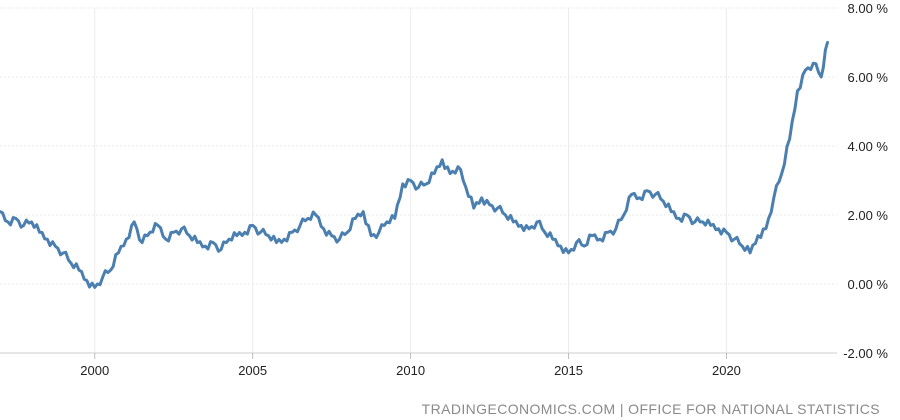  I want to click on x-tick-label: 2005, so click(252, 370).